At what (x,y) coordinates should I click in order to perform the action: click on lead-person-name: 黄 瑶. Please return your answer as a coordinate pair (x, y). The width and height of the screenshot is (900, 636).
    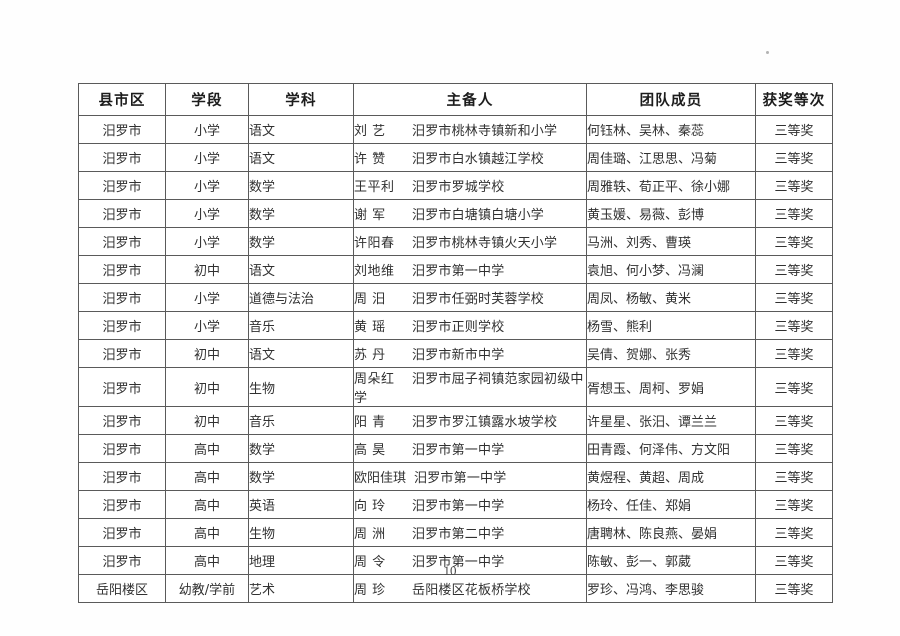
    Looking at the image, I should click on (370, 327).